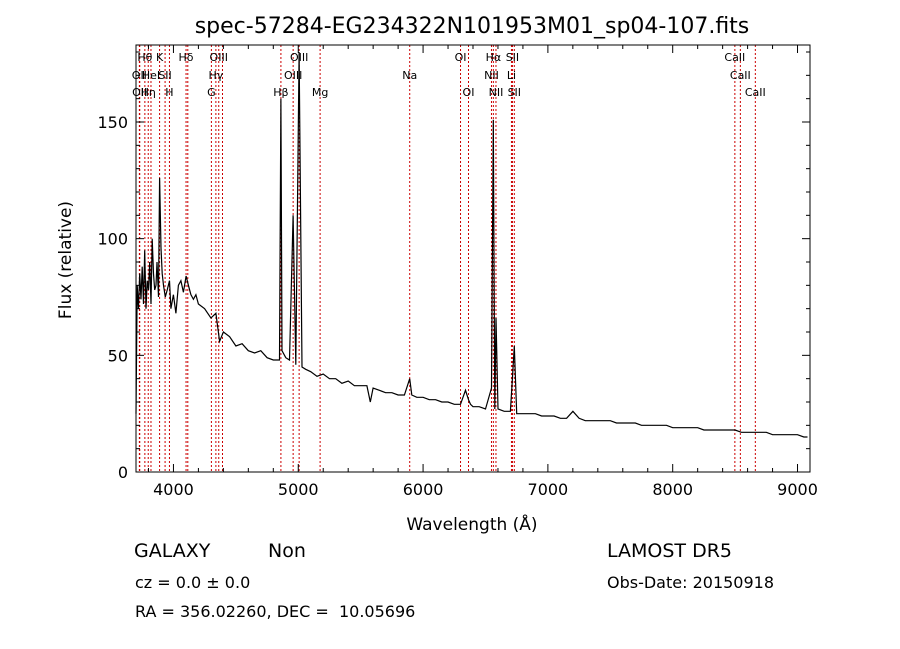  I want to click on x-tick-label-9000: 9000, so click(797, 489).